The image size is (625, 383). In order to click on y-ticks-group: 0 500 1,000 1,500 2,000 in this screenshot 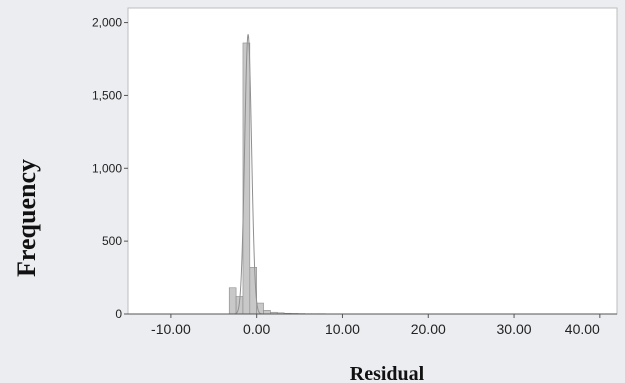, I will do `click(110, 168)`.